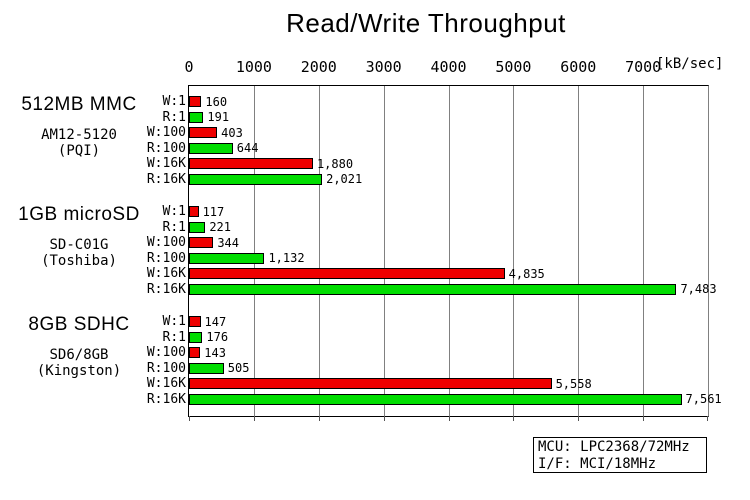 This screenshot has height=500, width=750. What do you see at coordinates (435, 118) in the screenshot?
I see `bar-row: R:1 191` at bounding box center [435, 118].